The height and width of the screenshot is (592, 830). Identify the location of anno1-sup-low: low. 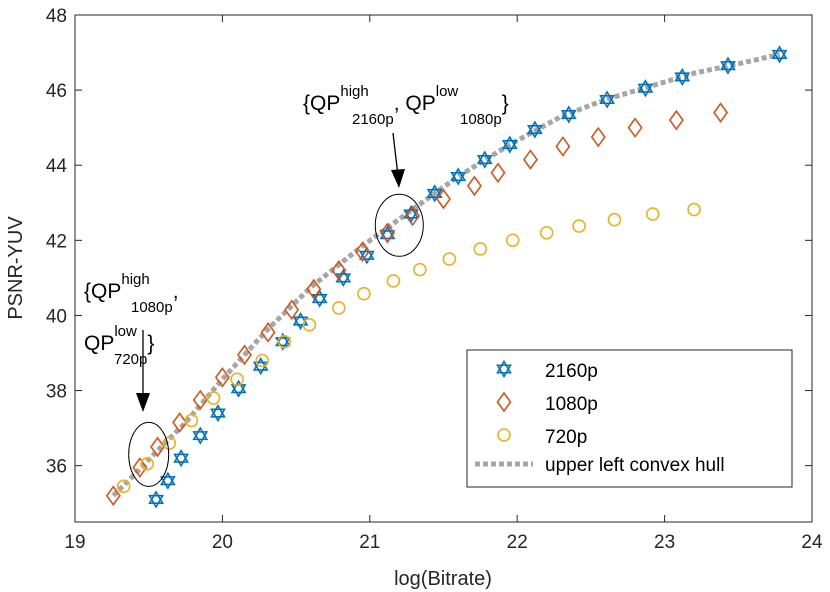
(447, 91).